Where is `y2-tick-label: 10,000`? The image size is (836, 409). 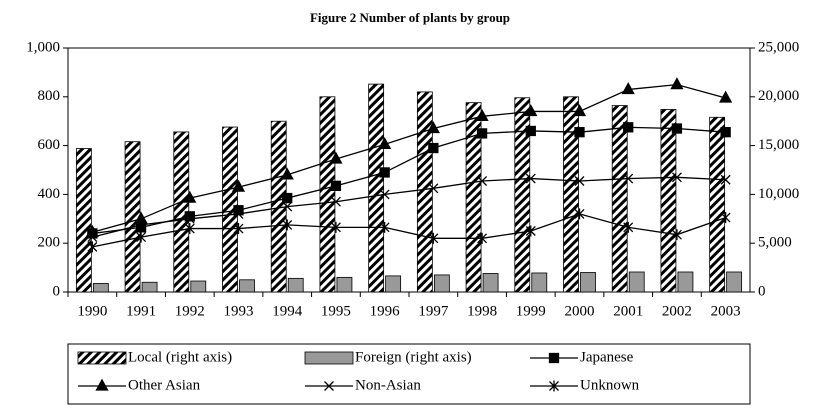 y2-tick-label: 10,000 is located at coordinates (778, 194).